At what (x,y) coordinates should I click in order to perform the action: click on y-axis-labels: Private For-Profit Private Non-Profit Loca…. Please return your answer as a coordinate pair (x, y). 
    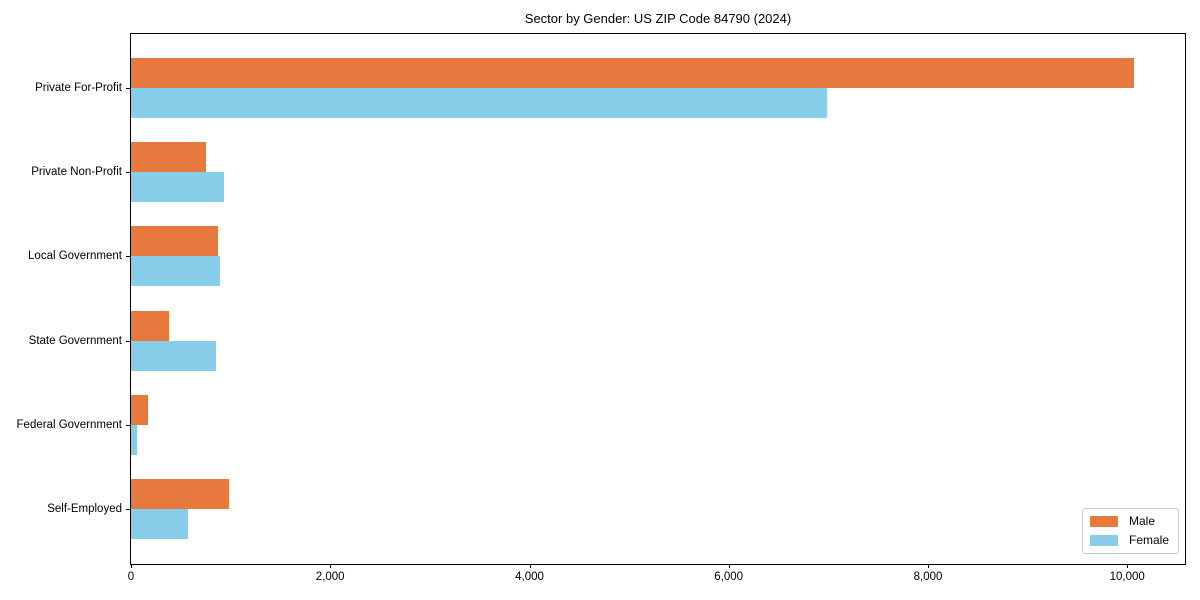
    Looking at the image, I should click on (61, 299).